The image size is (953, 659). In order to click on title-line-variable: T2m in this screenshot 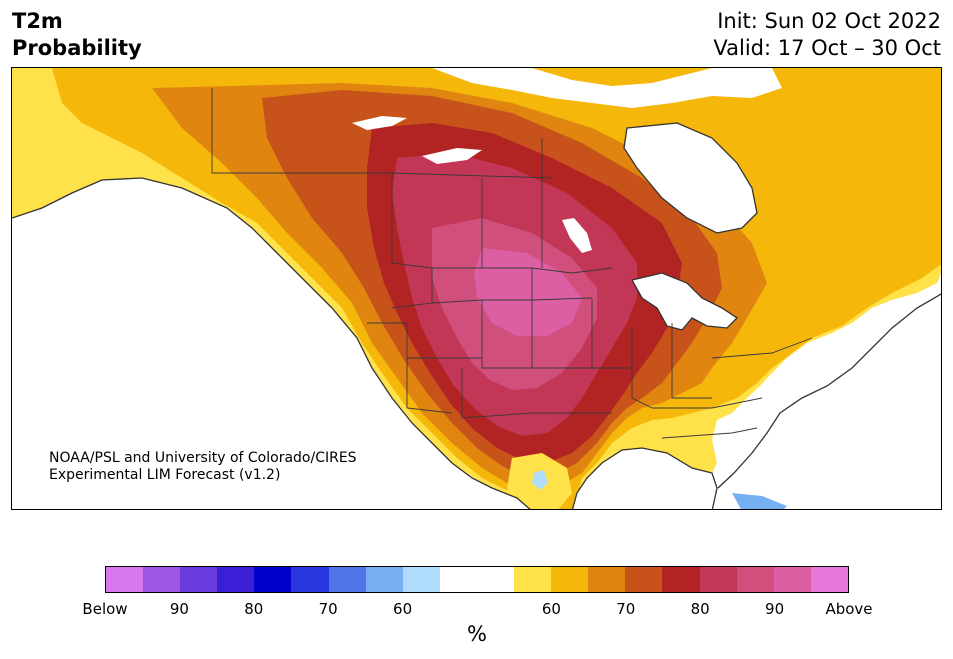, I will do `click(37, 21)`.